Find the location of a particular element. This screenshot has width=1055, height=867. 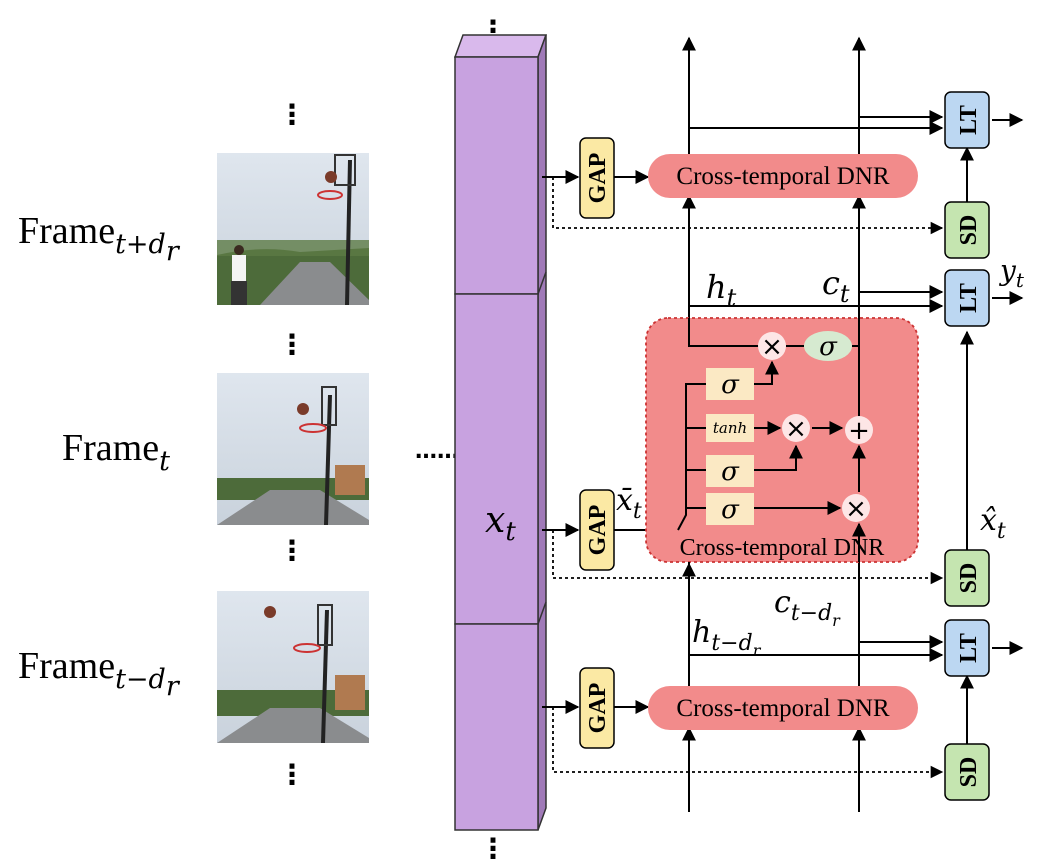

op-times-mid: × is located at coordinates (796, 429).